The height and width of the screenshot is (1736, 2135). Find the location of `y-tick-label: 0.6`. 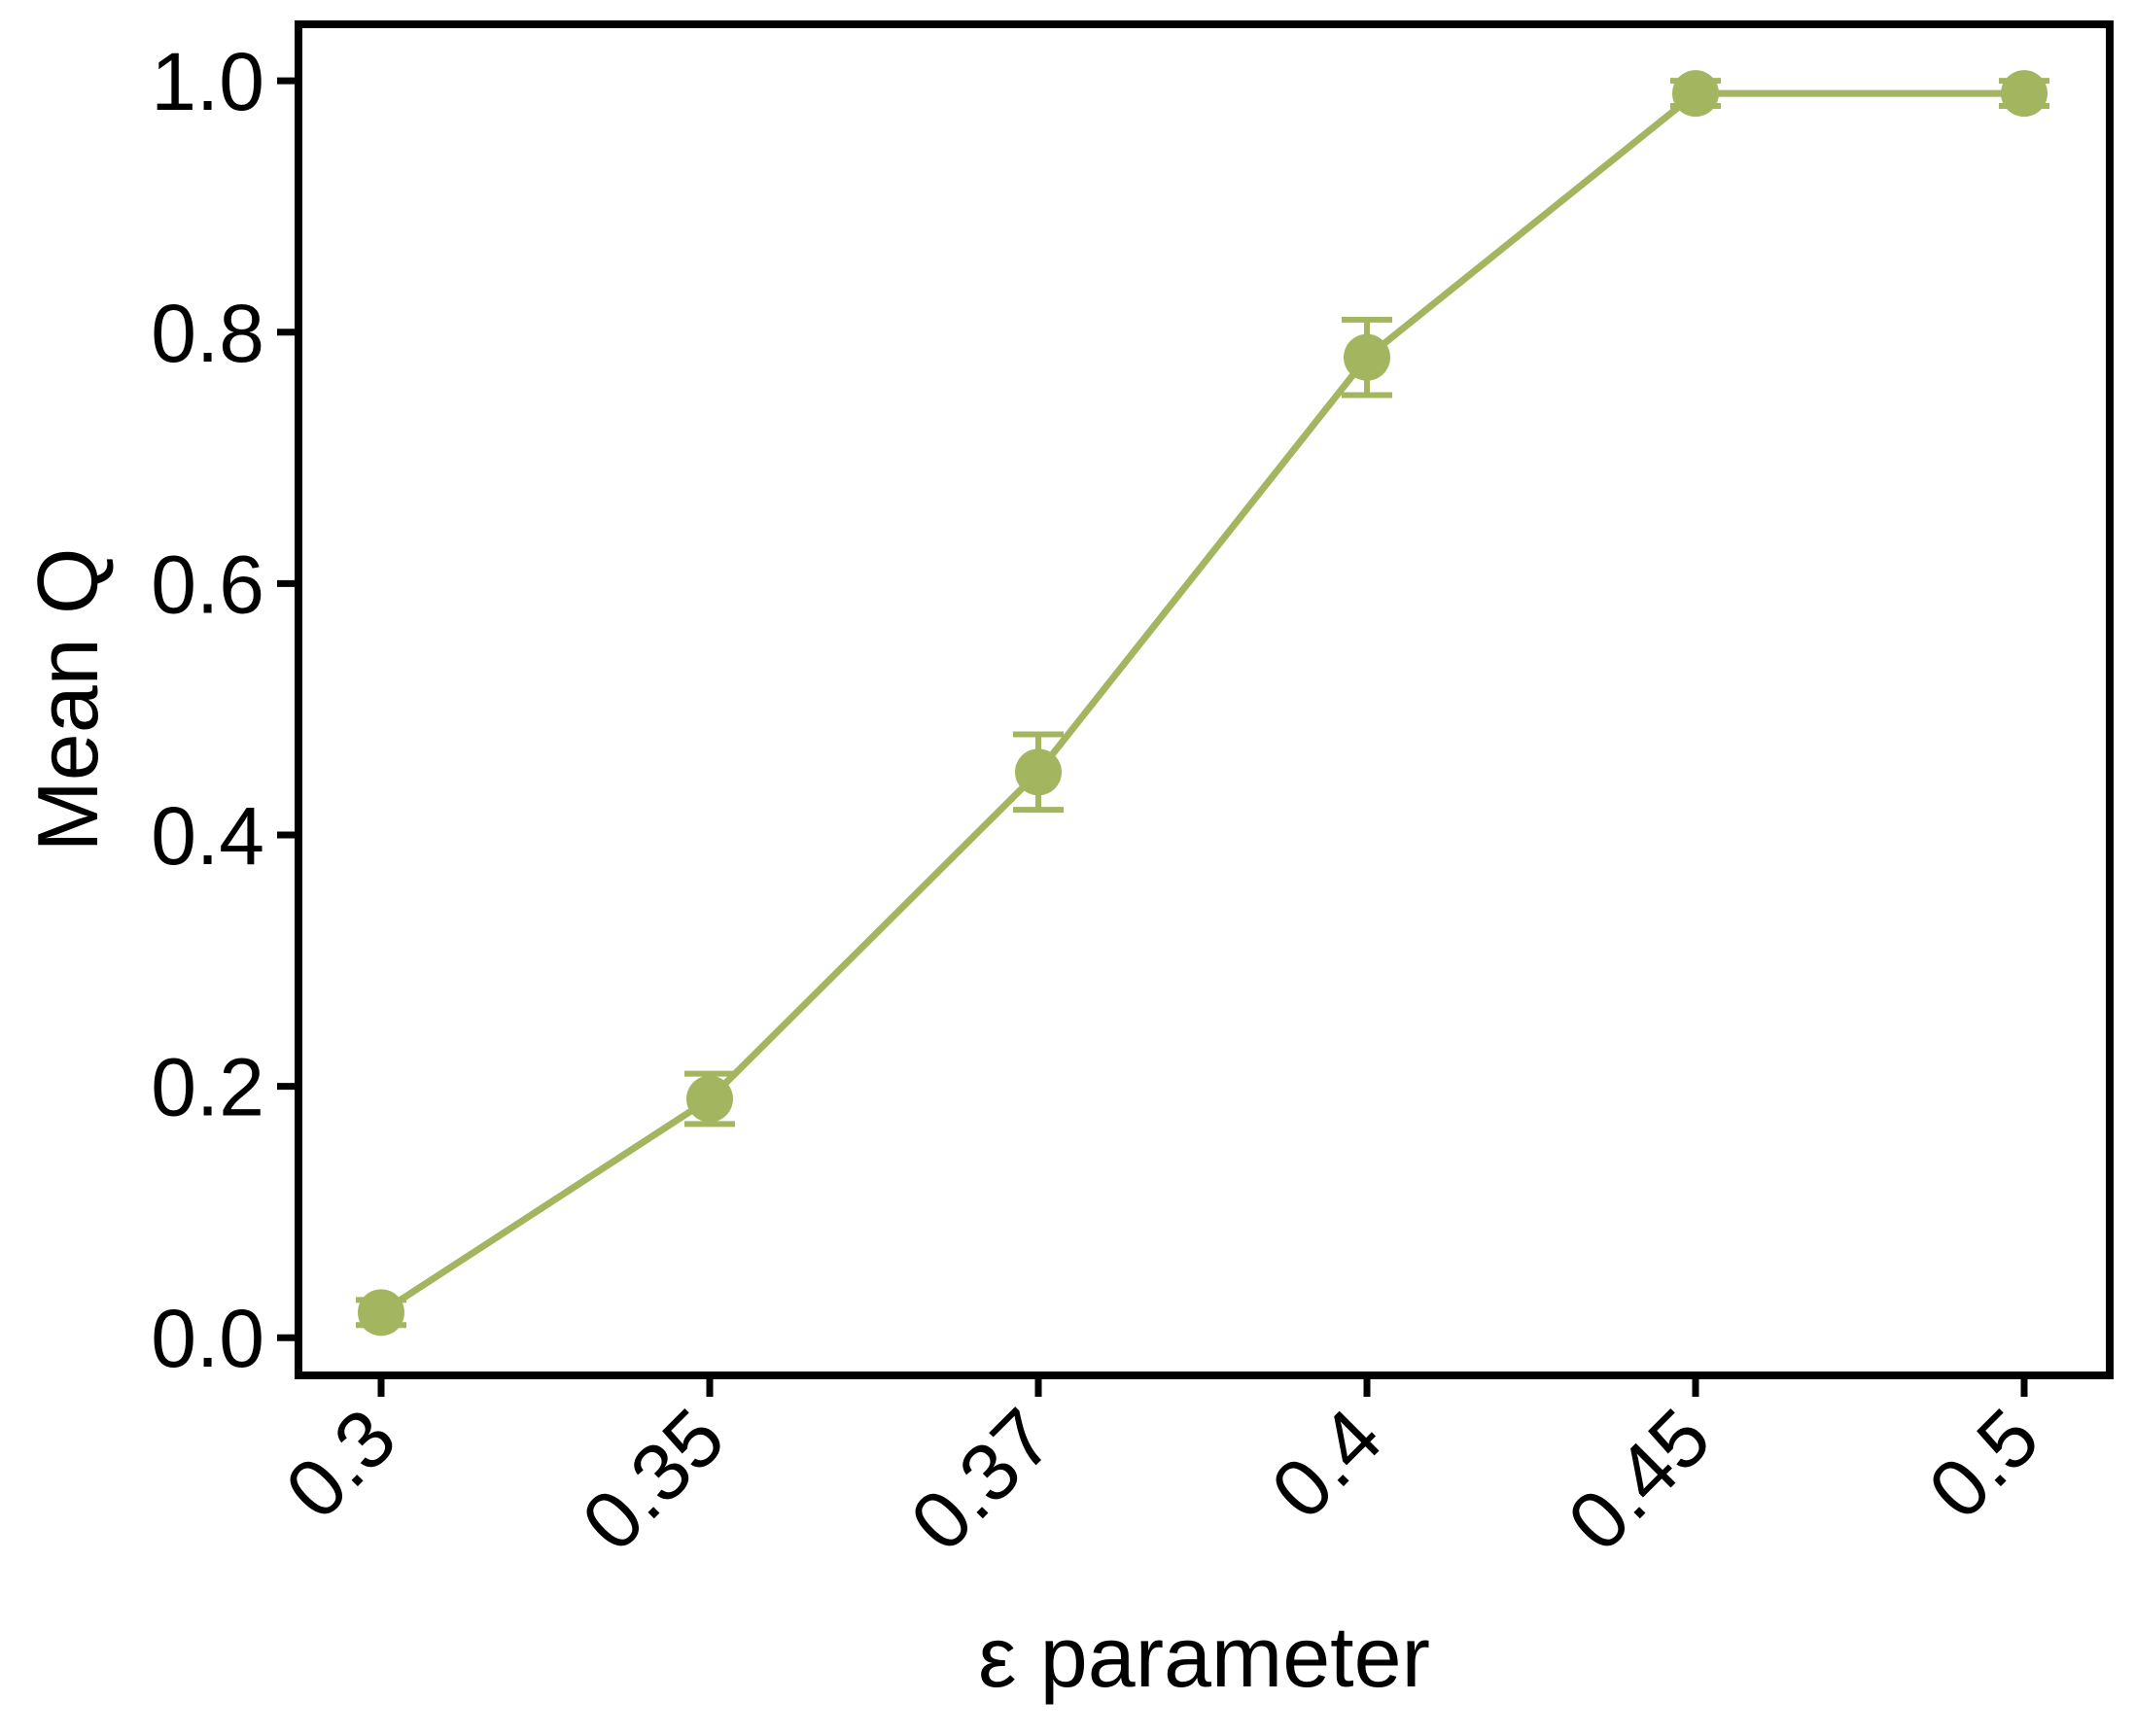

y-tick-label: 0.6 is located at coordinates (207, 584).